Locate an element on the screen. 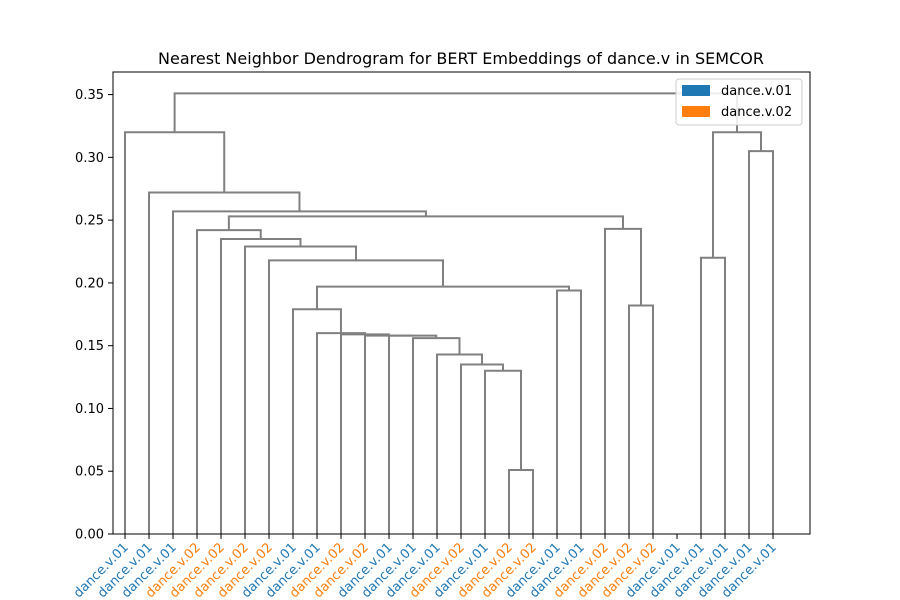 Image resolution: width=900 pixels, height=600 pixels. y-tick-label-2: 0.10 is located at coordinates (89, 409).